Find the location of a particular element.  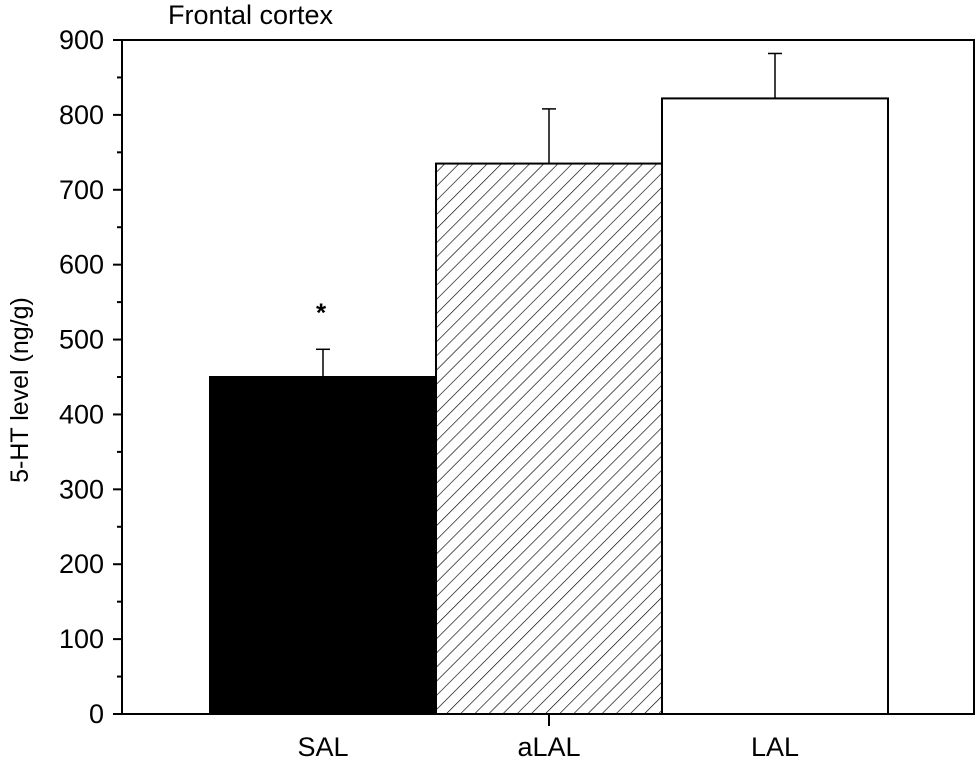

annotations-layer: * is located at coordinates (321, 312).